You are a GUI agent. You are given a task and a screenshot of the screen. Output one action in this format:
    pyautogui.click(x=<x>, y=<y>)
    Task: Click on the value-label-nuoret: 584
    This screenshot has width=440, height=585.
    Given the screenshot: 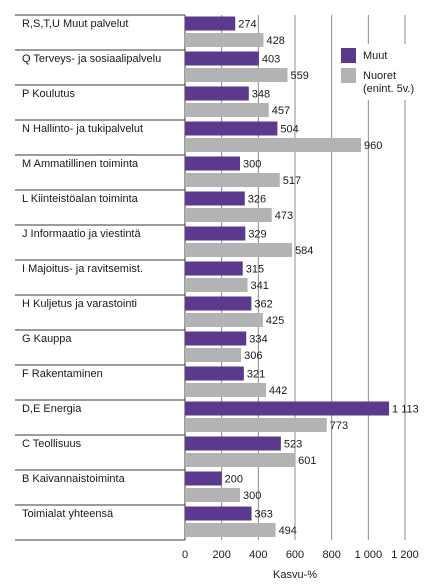 What is the action you would take?
    pyautogui.click(x=304, y=251)
    